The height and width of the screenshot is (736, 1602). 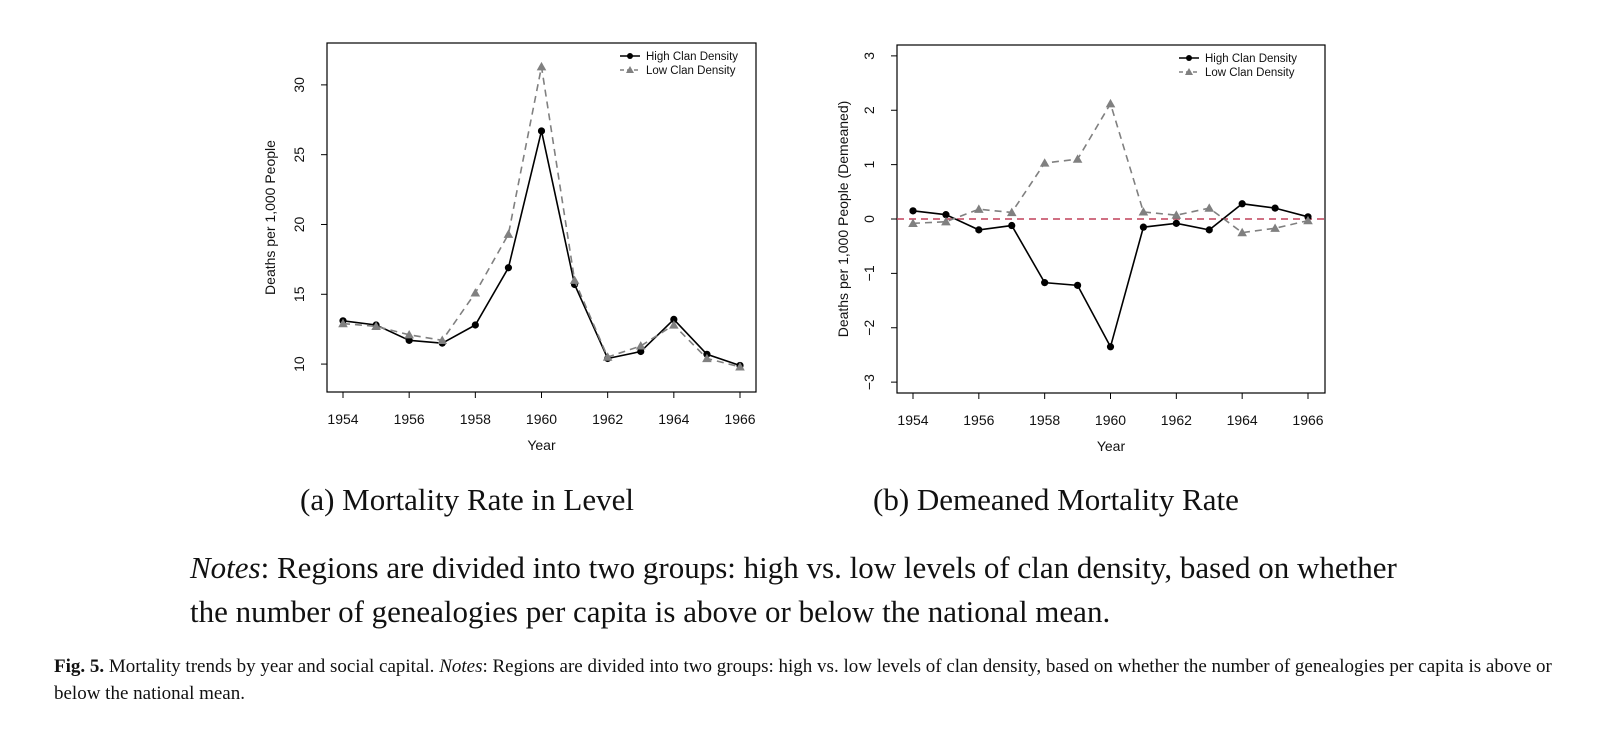 I want to click on y-tick-label: 20, so click(x=299, y=224).